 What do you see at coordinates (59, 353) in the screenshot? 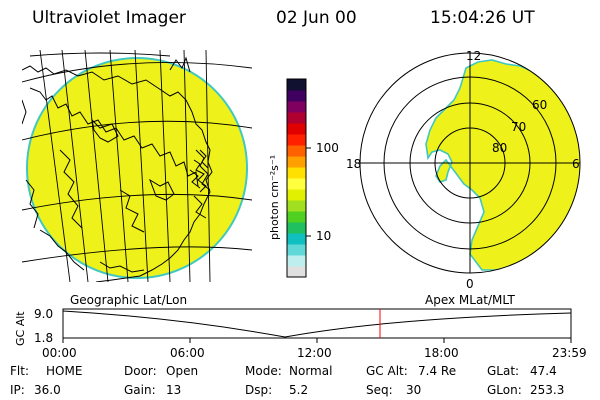
I see `altitude-x-tick-0000: 00:00` at bounding box center [59, 353].